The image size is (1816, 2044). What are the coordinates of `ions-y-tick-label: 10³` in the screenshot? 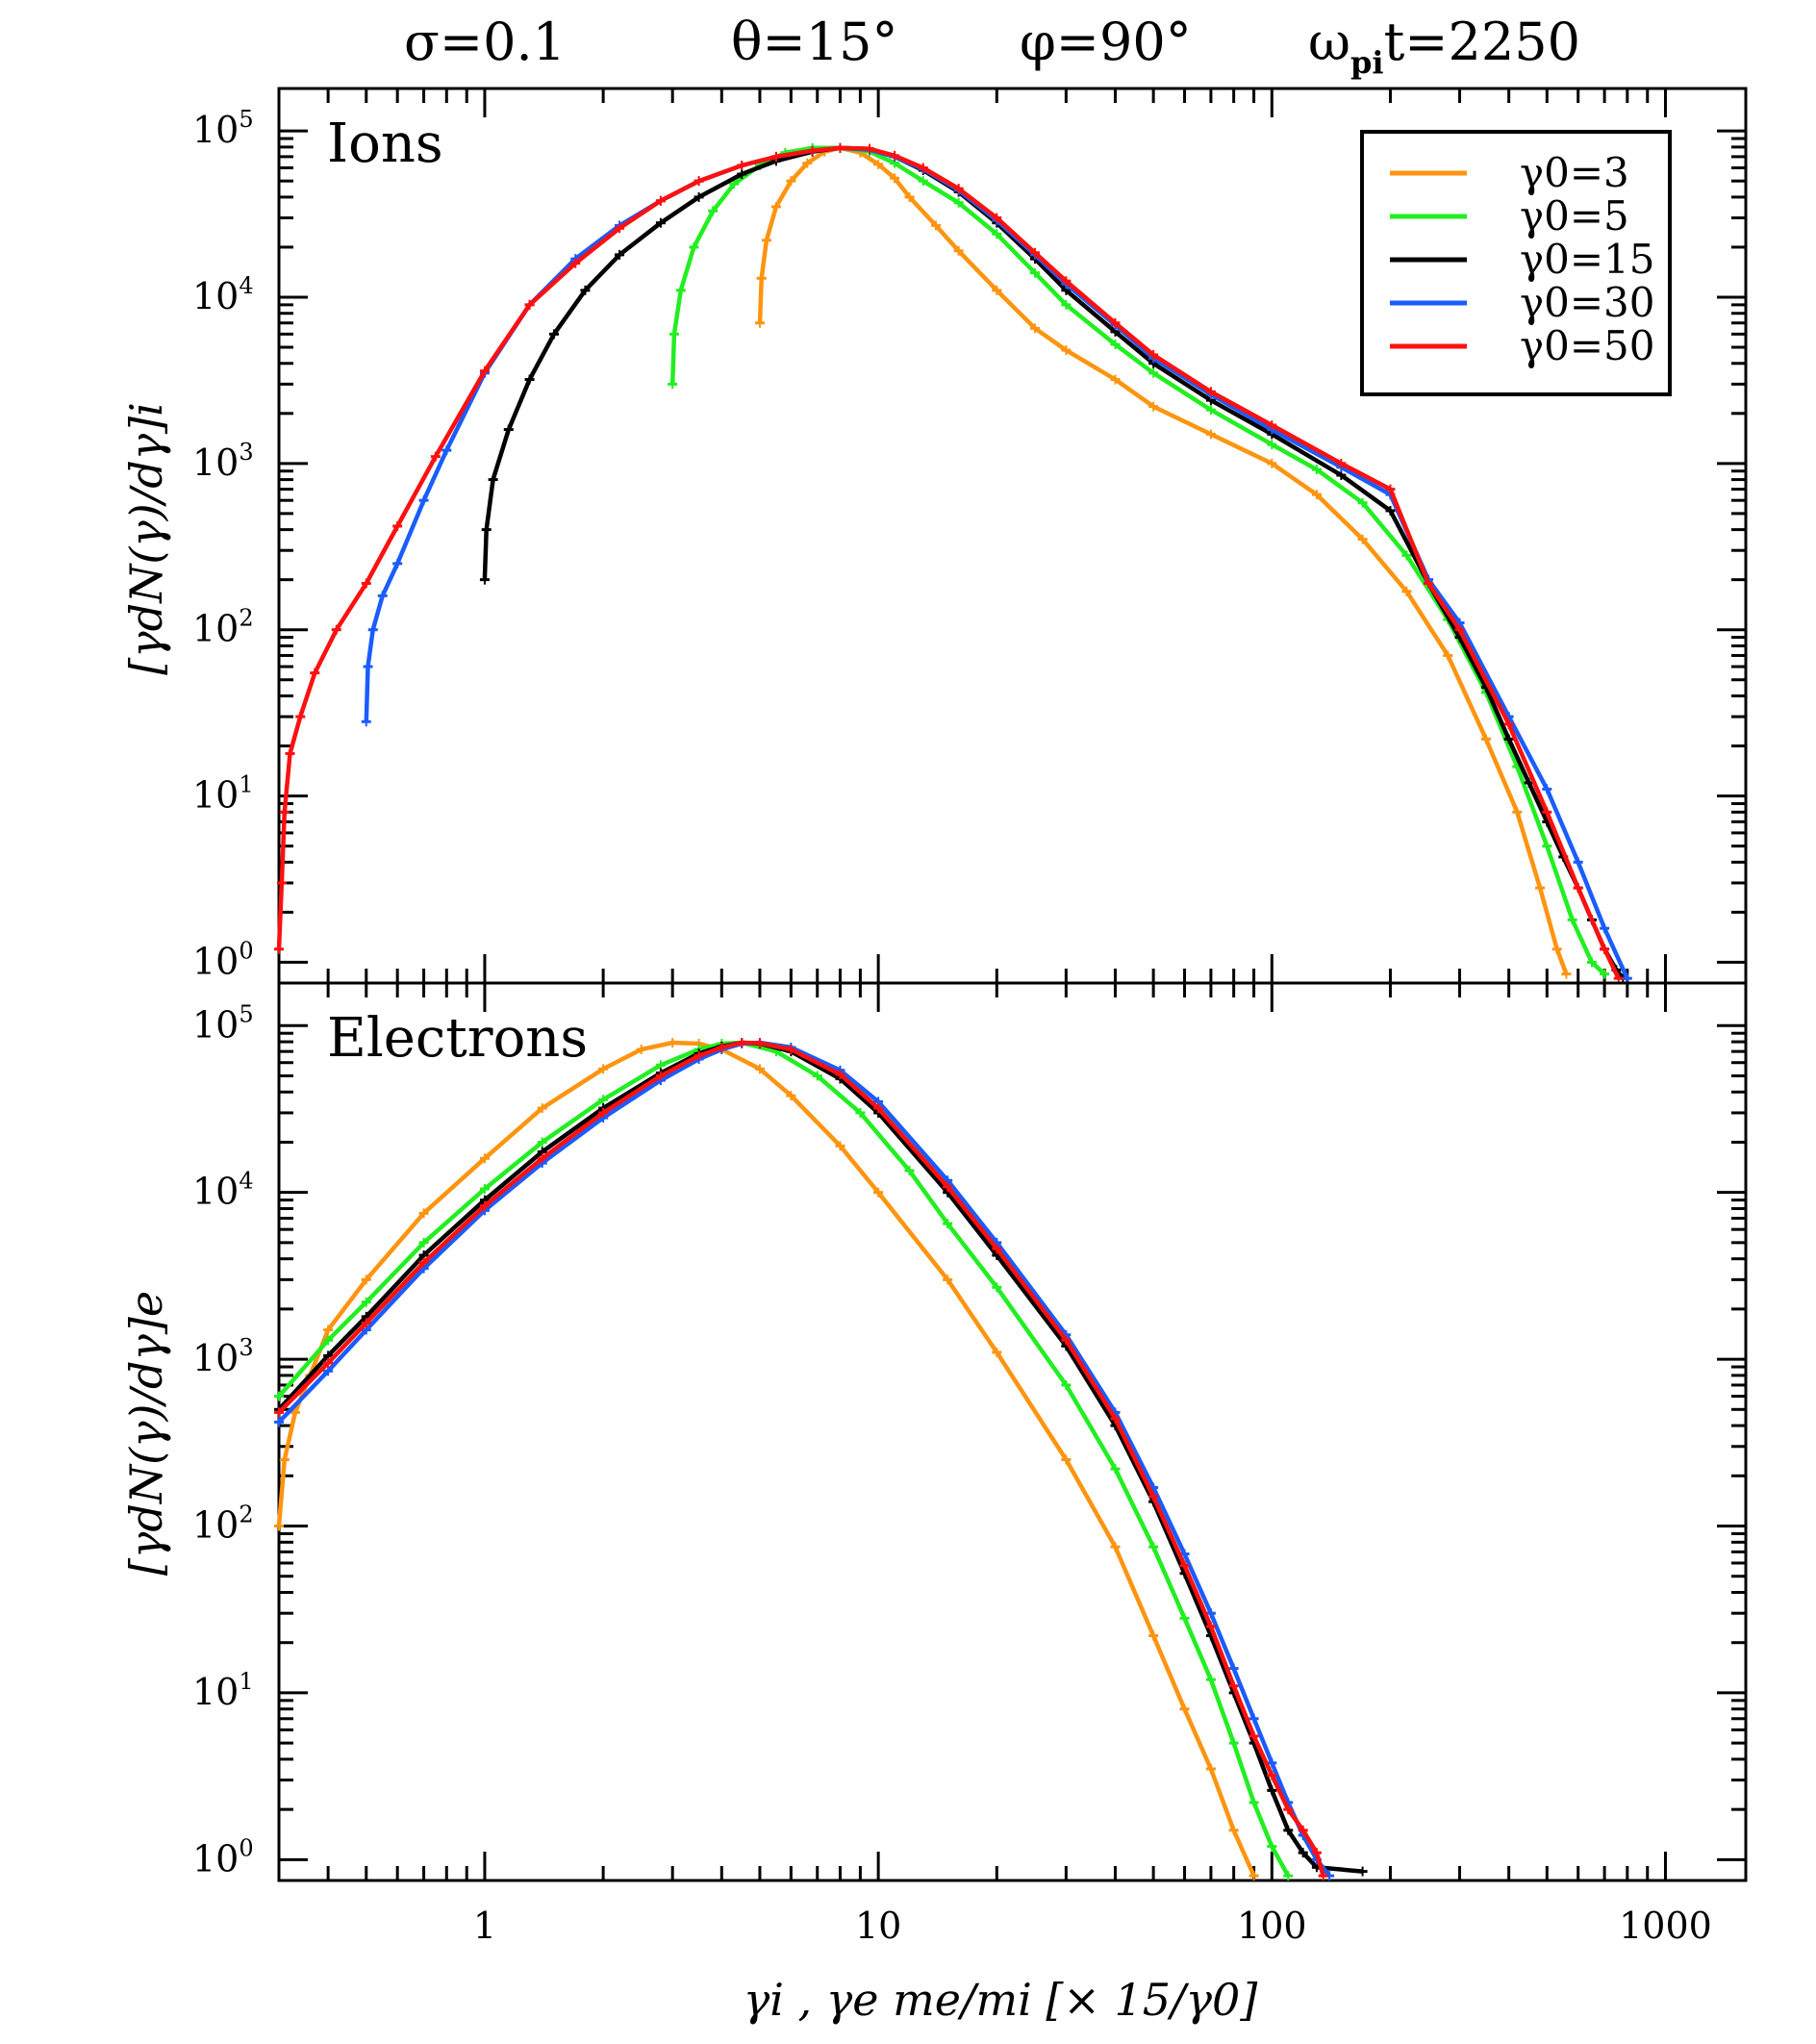 It's located at (223, 462).